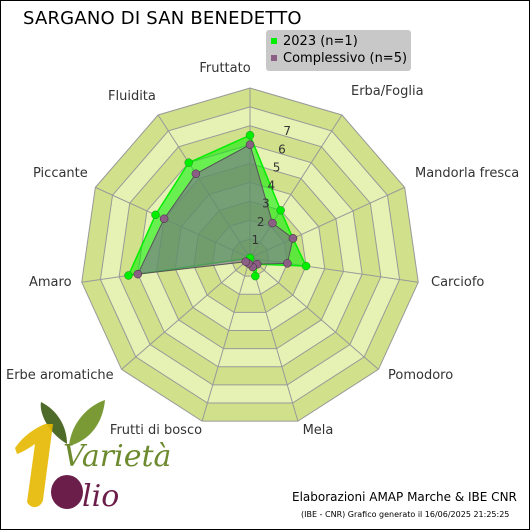 The height and width of the screenshot is (530, 530). I want to click on axis-label-10: Fluidita, so click(132, 96).